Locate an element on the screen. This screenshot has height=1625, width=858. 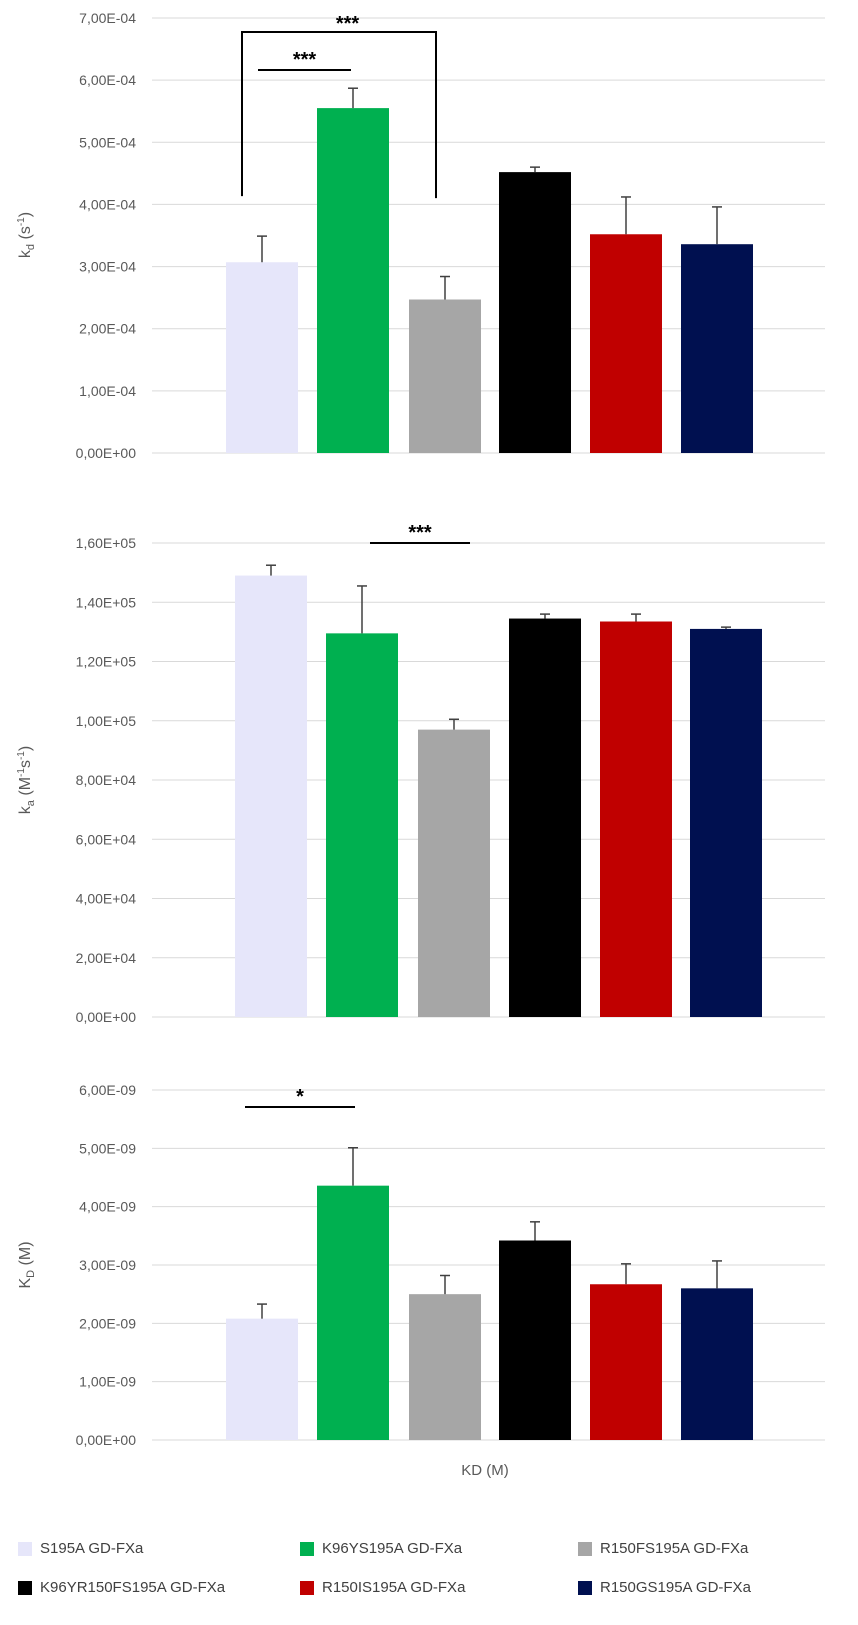
y-axis-label: ka (M-1s-1) is located at coordinates (26, 780).